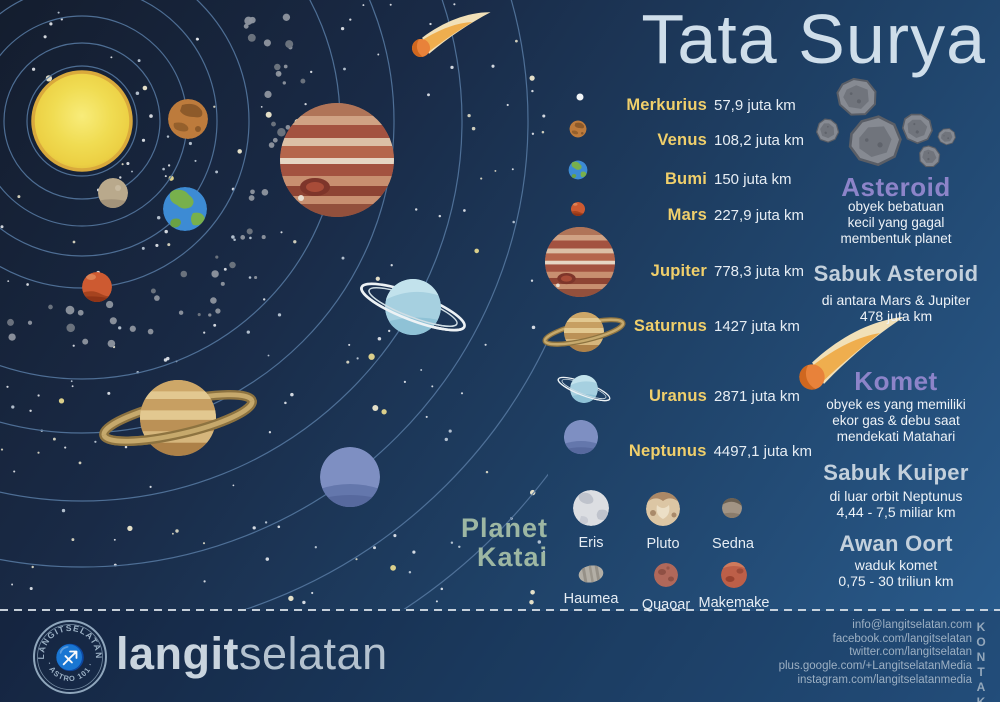  What do you see at coordinates (896, 543) in the screenshot?
I see `awan-oort-heading: Awan Oort` at bounding box center [896, 543].